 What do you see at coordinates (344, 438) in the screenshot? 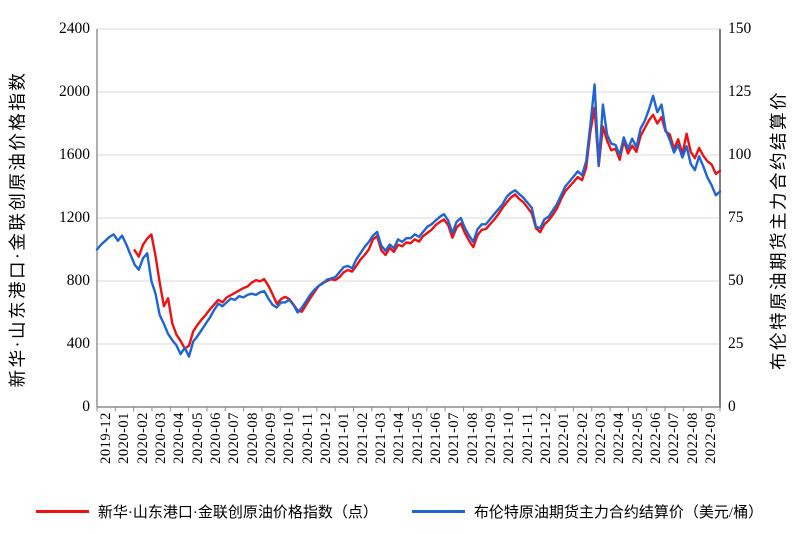
I see `x-axis-tick-label: 2021-01` at bounding box center [344, 438].